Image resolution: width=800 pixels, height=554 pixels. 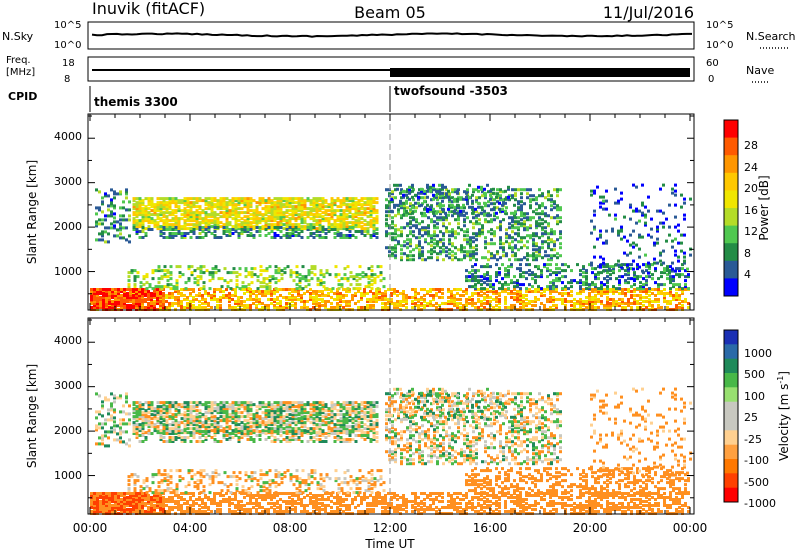 What do you see at coordinates (540, 72) in the screenshot?
I see `freq-trace-right` at bounding box center [540, 72].